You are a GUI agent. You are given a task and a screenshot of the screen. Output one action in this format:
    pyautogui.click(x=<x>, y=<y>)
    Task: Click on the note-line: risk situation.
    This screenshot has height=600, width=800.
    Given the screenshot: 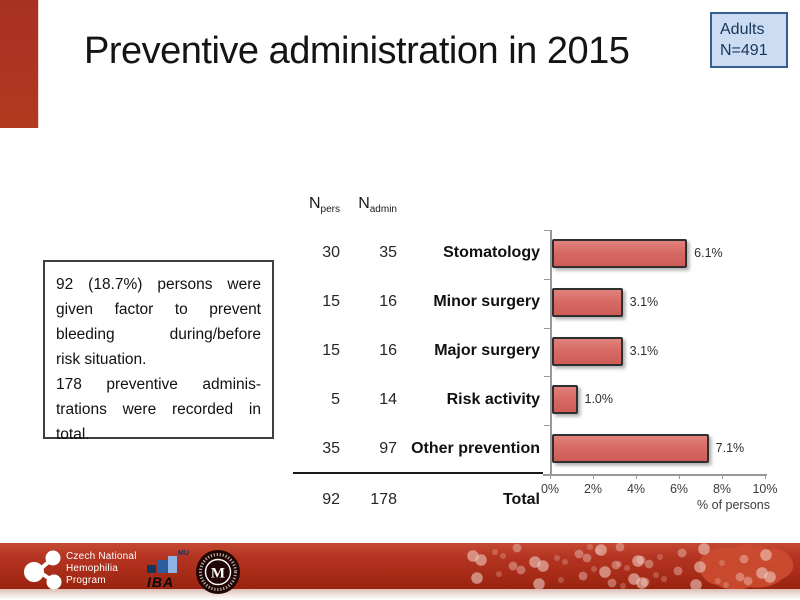 What is the action you would take?
    pyautogui.click(x=101, y=359)
    